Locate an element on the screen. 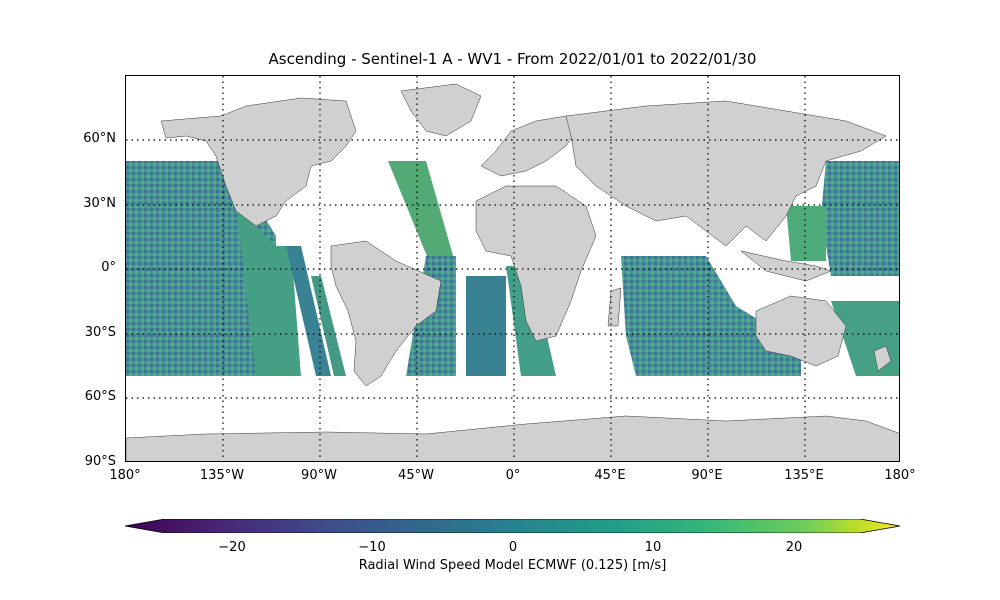 The image size is (1000, 600). lat-label: 30°S is located at coordinates (100, 332).